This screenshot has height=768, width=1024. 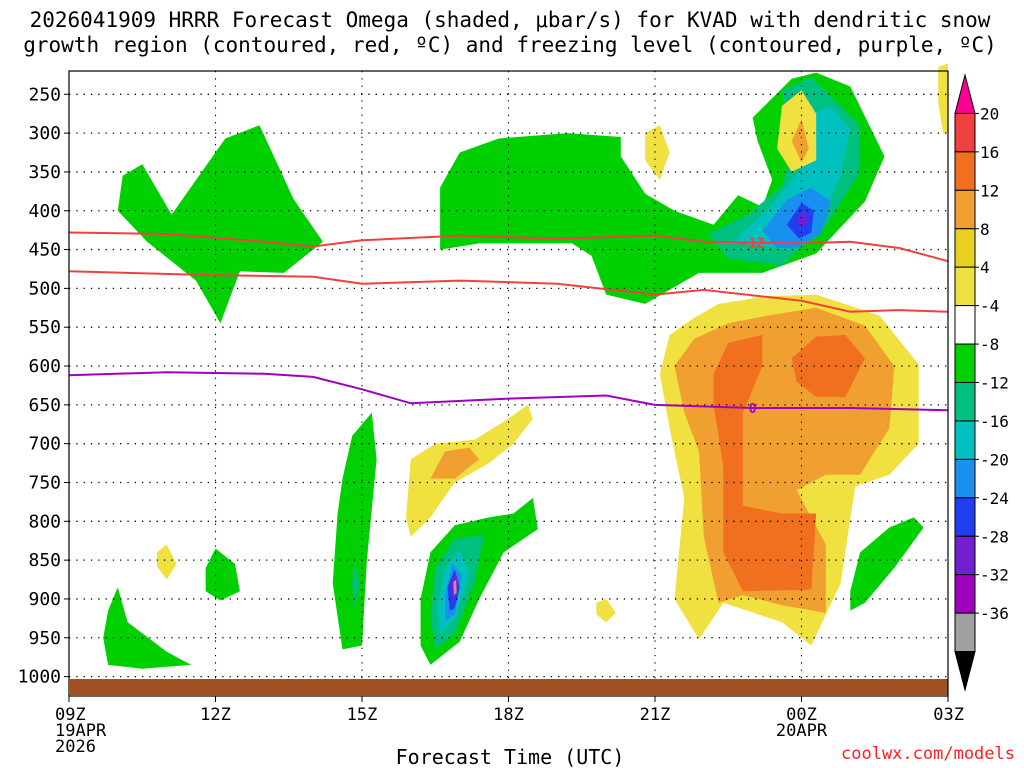 I want to click on y-tick-label-600: 600, so click(x=44, y=366).